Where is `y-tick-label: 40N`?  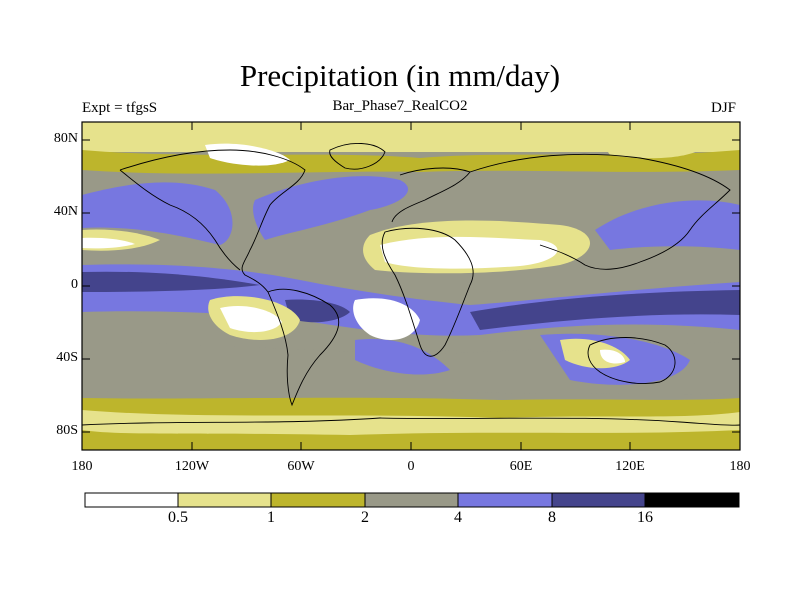 y-tick-label: 40N is located at coordinates (65, 211).